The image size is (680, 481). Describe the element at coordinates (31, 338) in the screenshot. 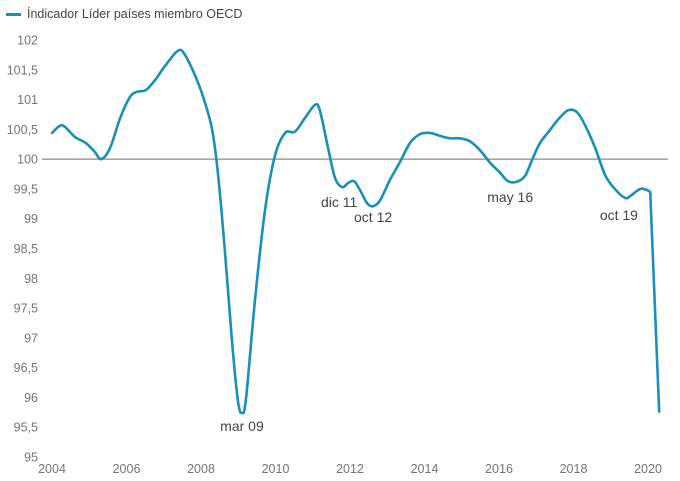

I see `y-tick-label: 97` at that location.